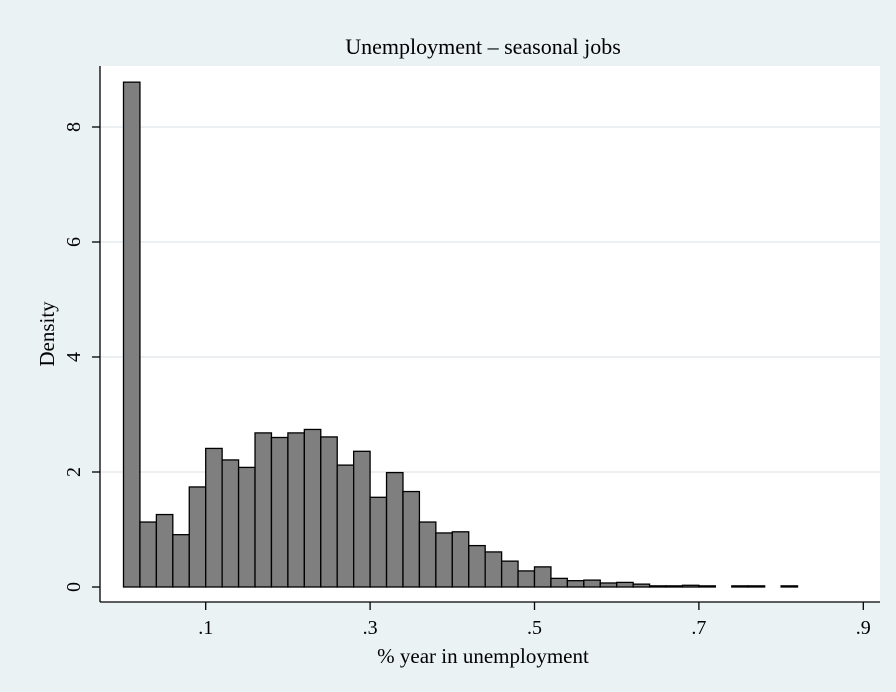 This screenshot has width=896, height=692. I want to click on x-axis-ticks: .1 .3 .5 .7 .9, so click(534, 620).